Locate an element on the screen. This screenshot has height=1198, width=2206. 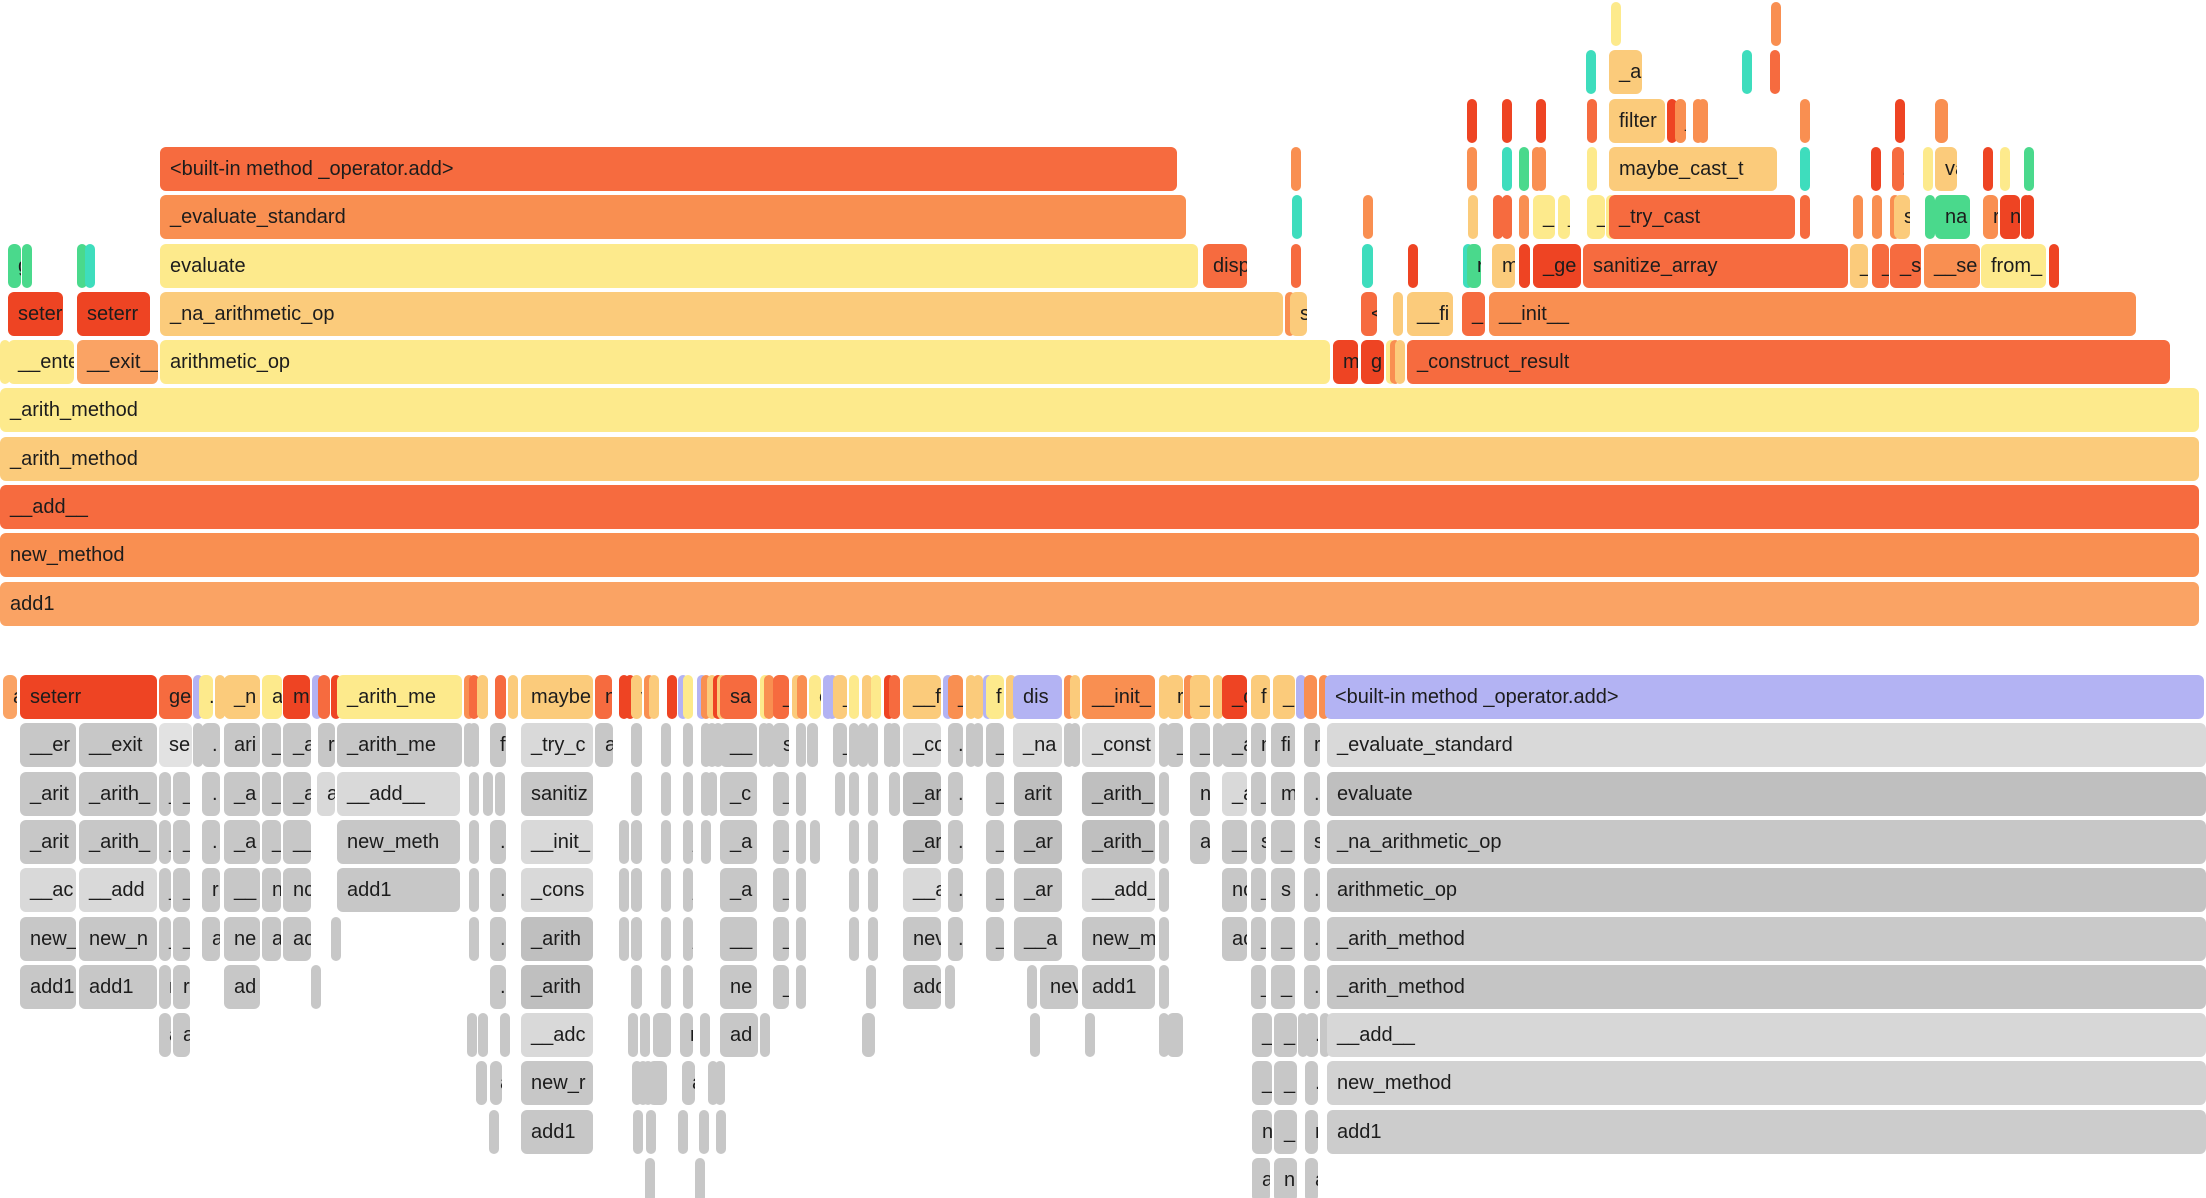
frame-_construct_result: _construct_result is located at coordinates (1788, 362).